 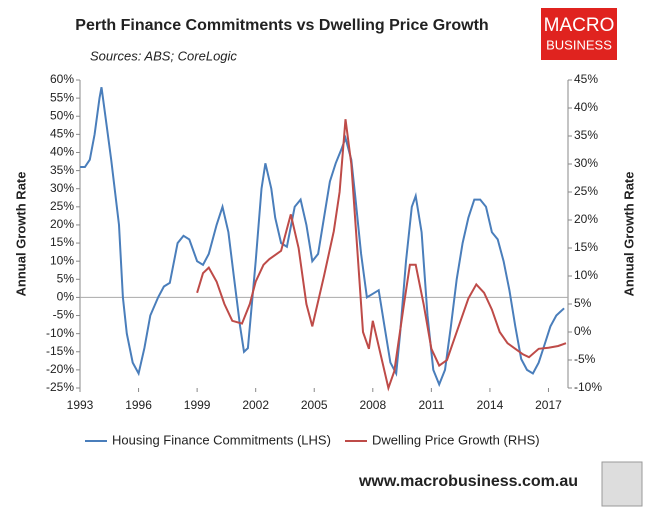 What do you see at coordinates (586, 275) in the screenshot?
I see `y2-tick-label: 10%` at bounding box center [586, 275].